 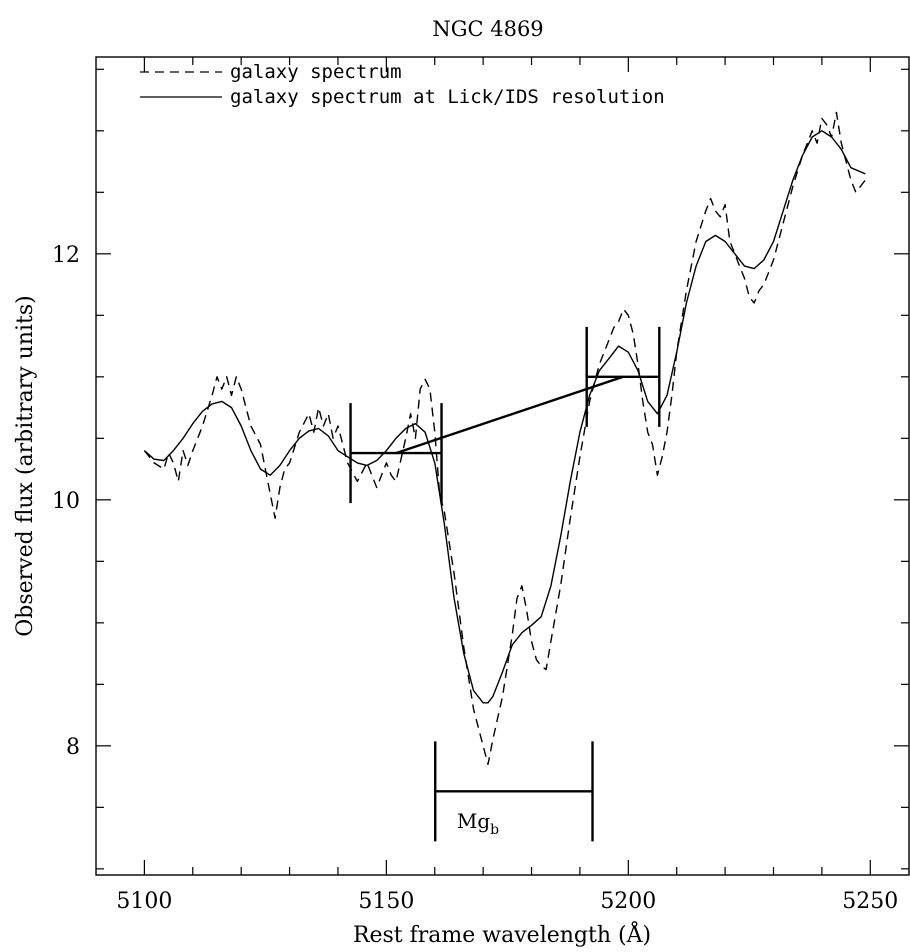 What do you see at coordinates (66, 255) in the screenshot?
I see `y-tick-label: 12` at bounding box center [66, 255].